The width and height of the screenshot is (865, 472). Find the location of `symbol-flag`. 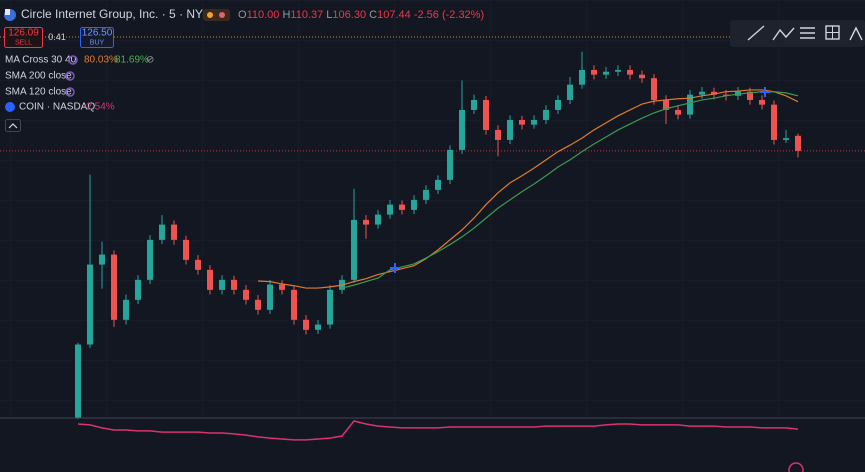

symbol-flag is located at coordinates (7, 12).